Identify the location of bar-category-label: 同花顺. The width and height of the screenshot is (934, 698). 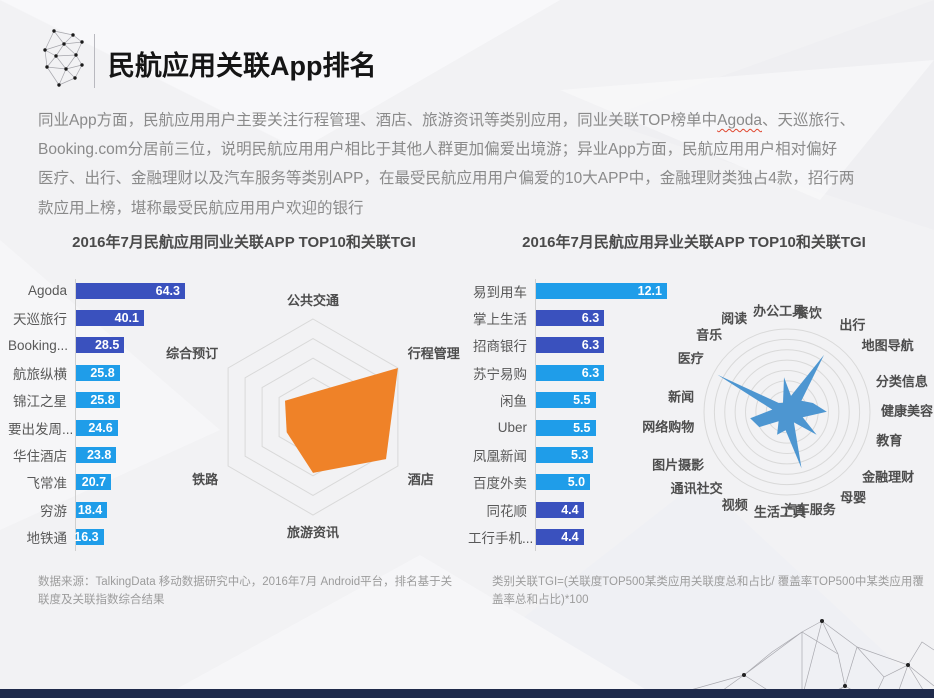
(507, 511).